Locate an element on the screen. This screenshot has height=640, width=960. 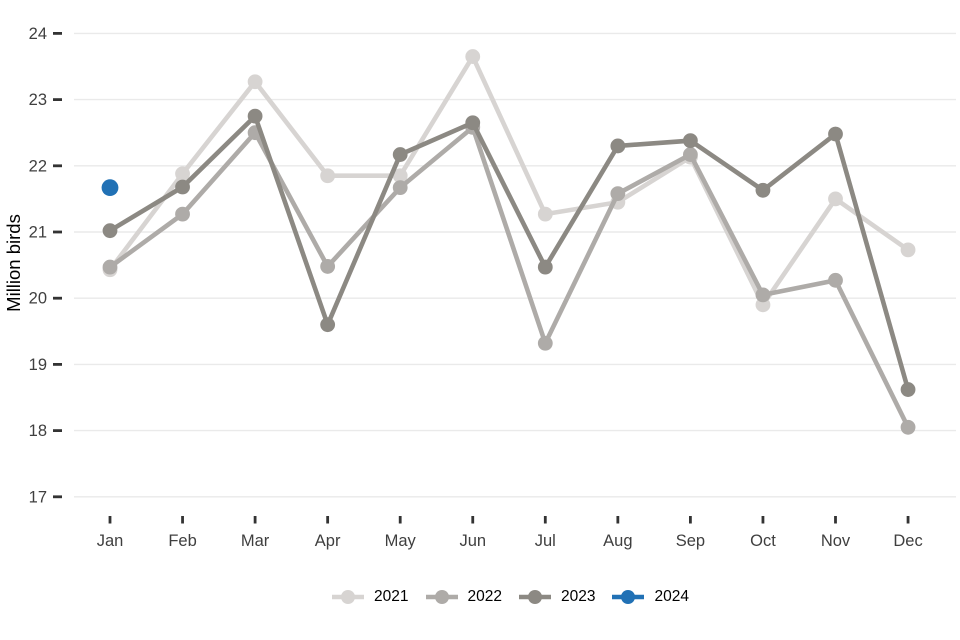
point-2021-Jul is located at coordinates (545, 214).